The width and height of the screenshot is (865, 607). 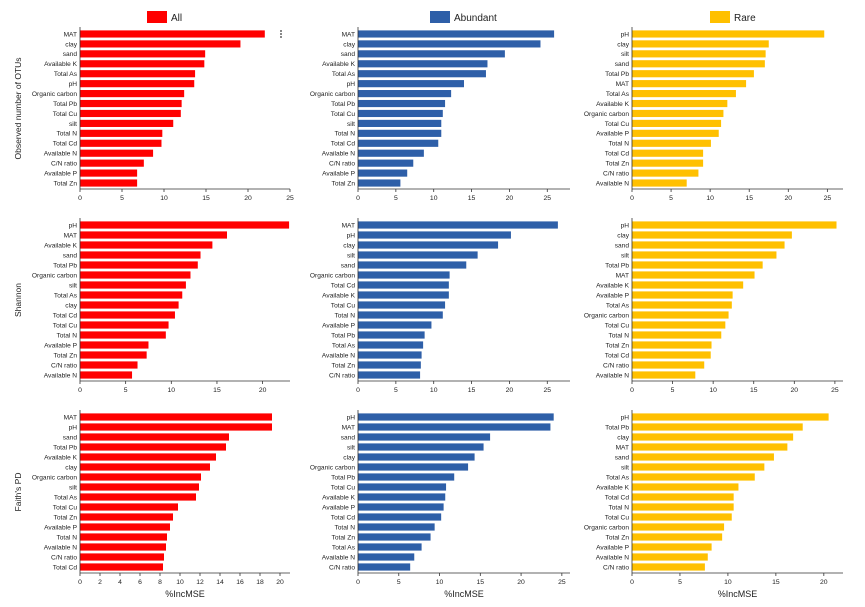 What do you see at coordinates (348, 437) in the screenshot?
I see `category-label: sand` at bounding box center [348, 437].